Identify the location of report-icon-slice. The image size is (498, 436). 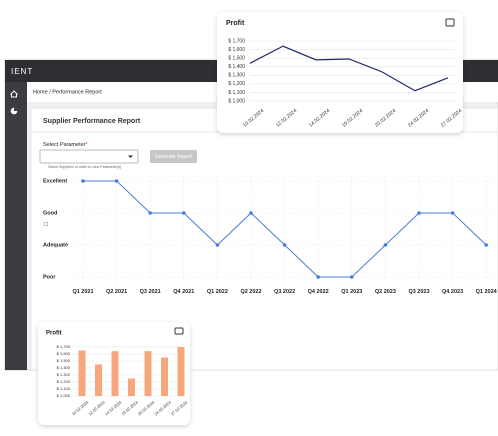
(16, 109).